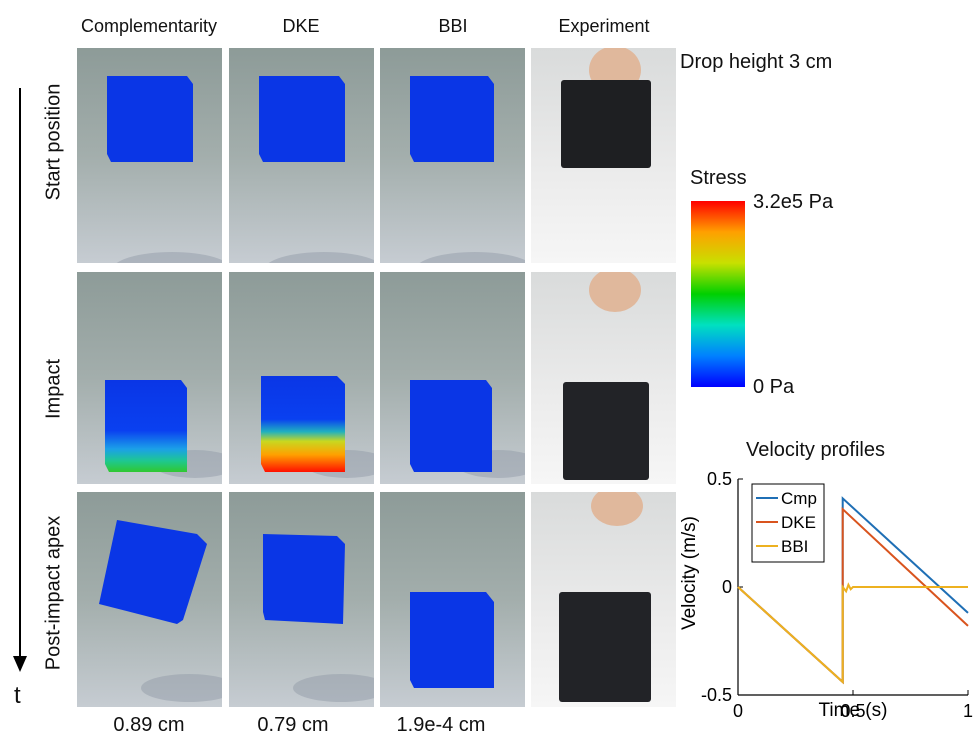 Image resolution: width=977 pixels, height=740 pixels. I want to click on drop-height-label: Drop height 3 cm, so click(756, 62).